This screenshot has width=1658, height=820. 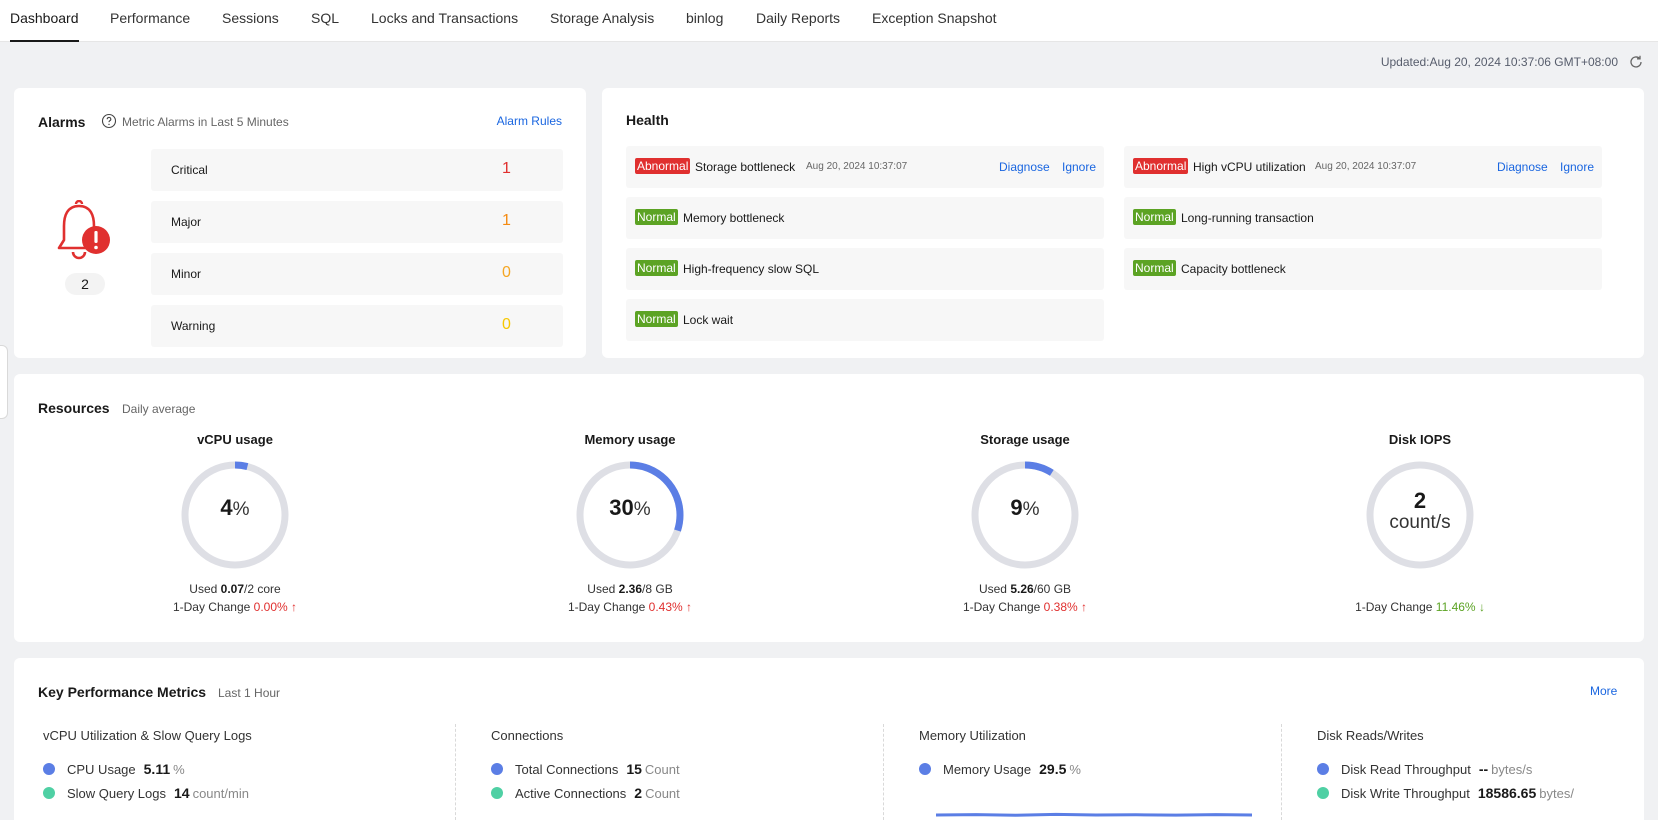 I want to click on disk-iops-value: 2, so click(x=1420, y=500).